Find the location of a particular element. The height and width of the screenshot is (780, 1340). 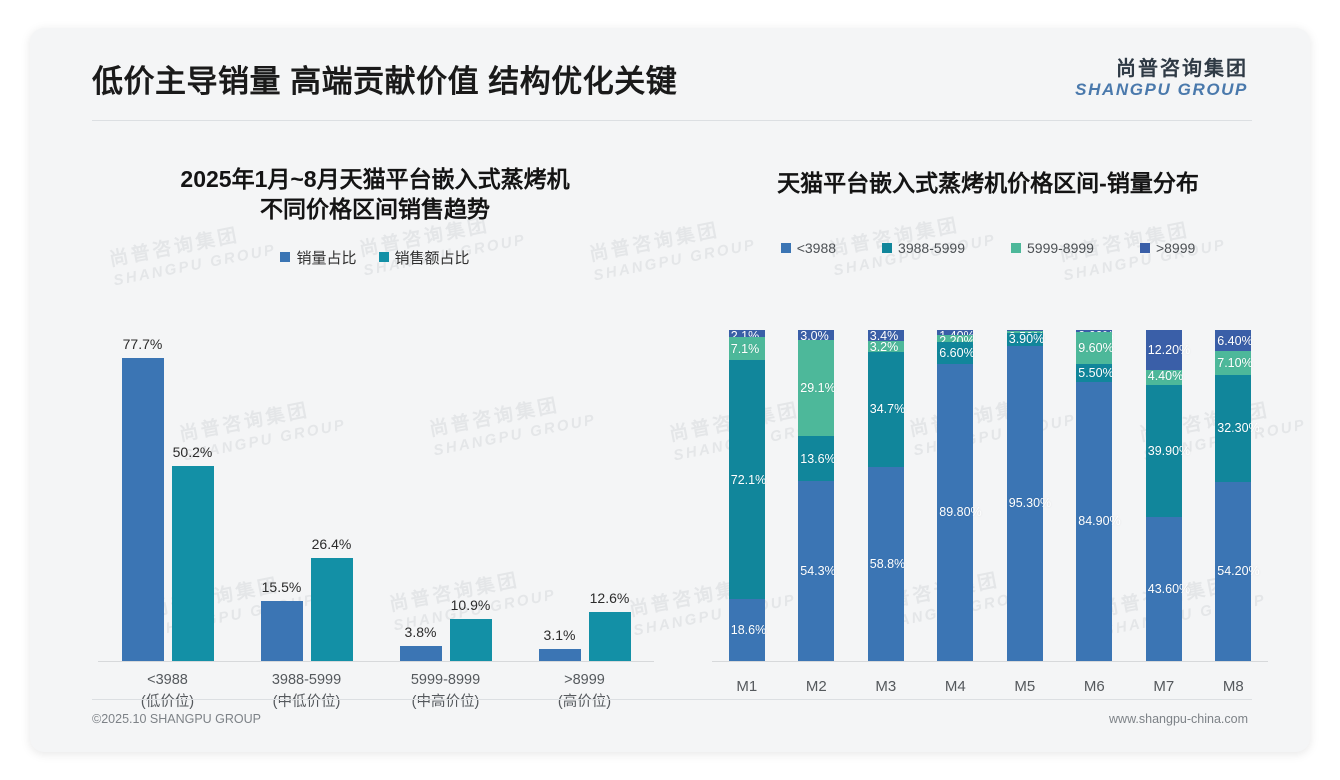

stacked-bar-segment: 6.60% is located at coordinates (956, 352).